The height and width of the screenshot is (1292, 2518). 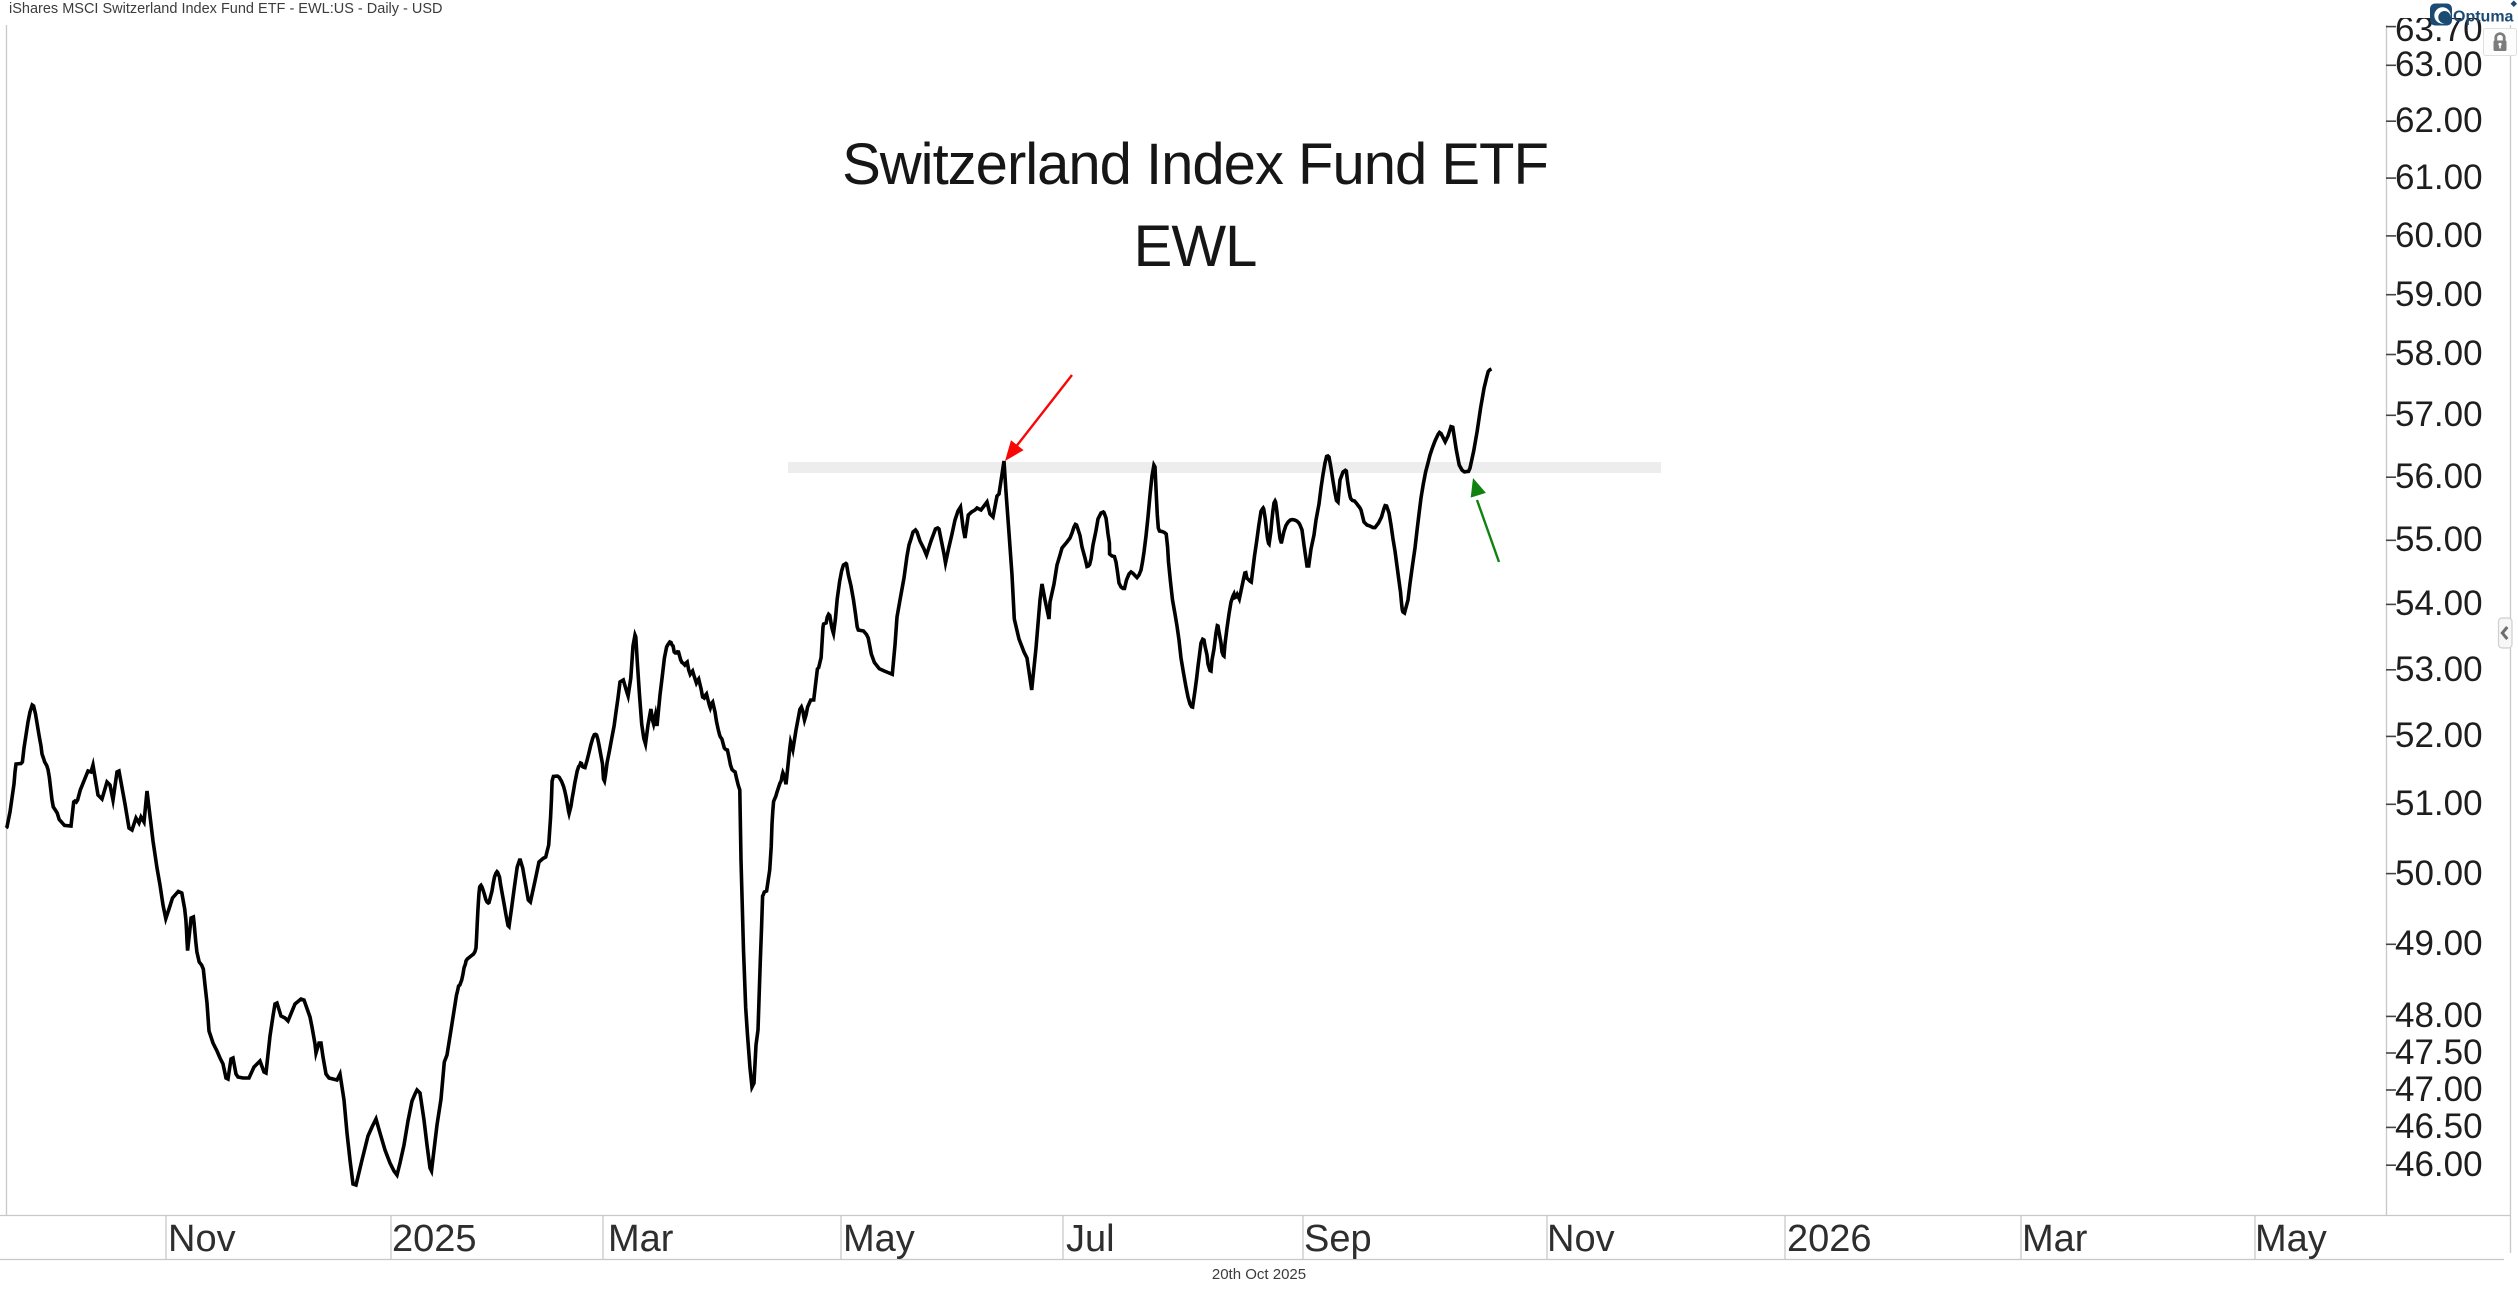 What do you see at coordinates (2483, 17) in the screenshot?
I see `svg-text: Optuma` at bounding box center [2483, 17].